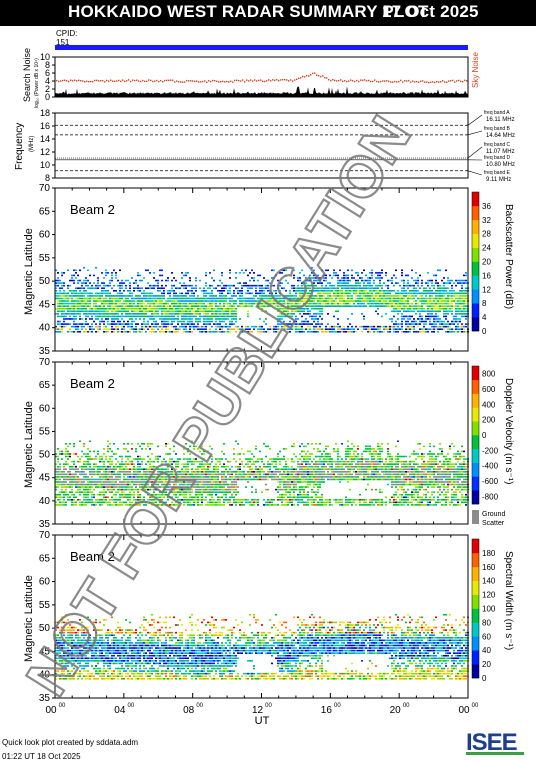 This screenshot has height=761, width=536. What do you see at coordinates (508, 600) in the screenshot?
I see `width-colorbar-label: Spectral Width (m s⁻¹)` at bounding box center [508, 600].